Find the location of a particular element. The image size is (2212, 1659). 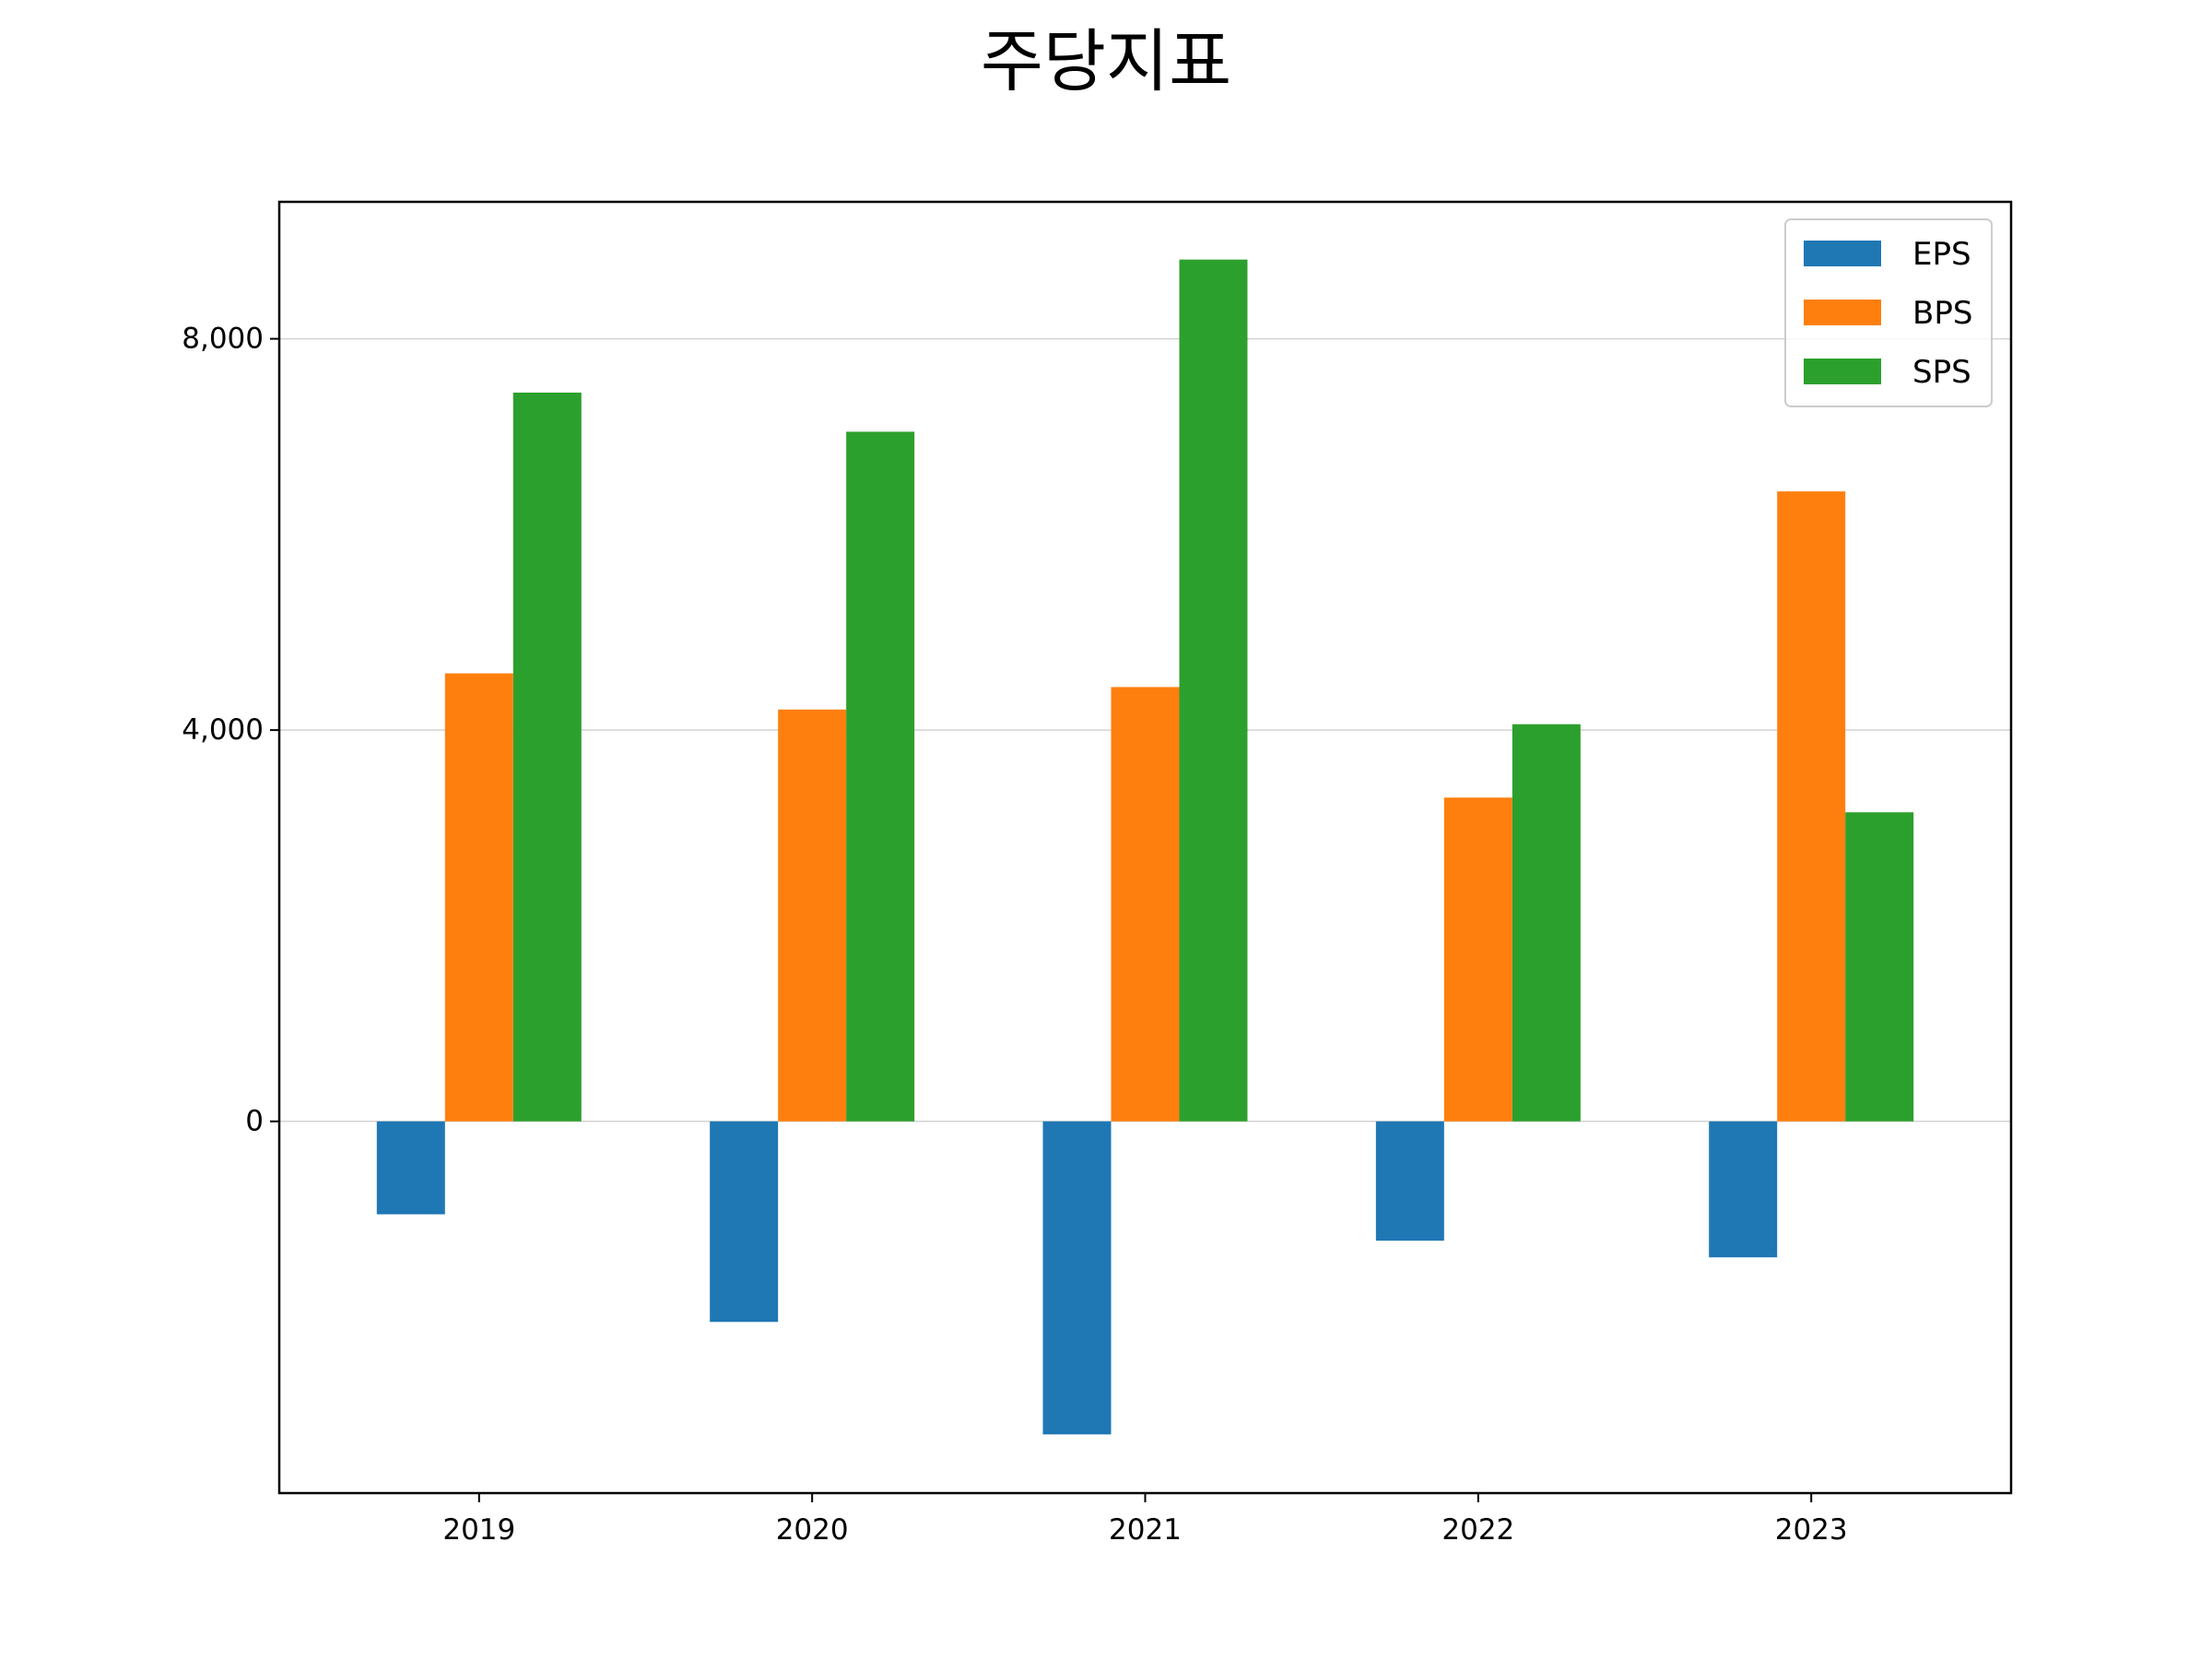

x-tick-label: 2020 is located at coordinates (812, 1530).